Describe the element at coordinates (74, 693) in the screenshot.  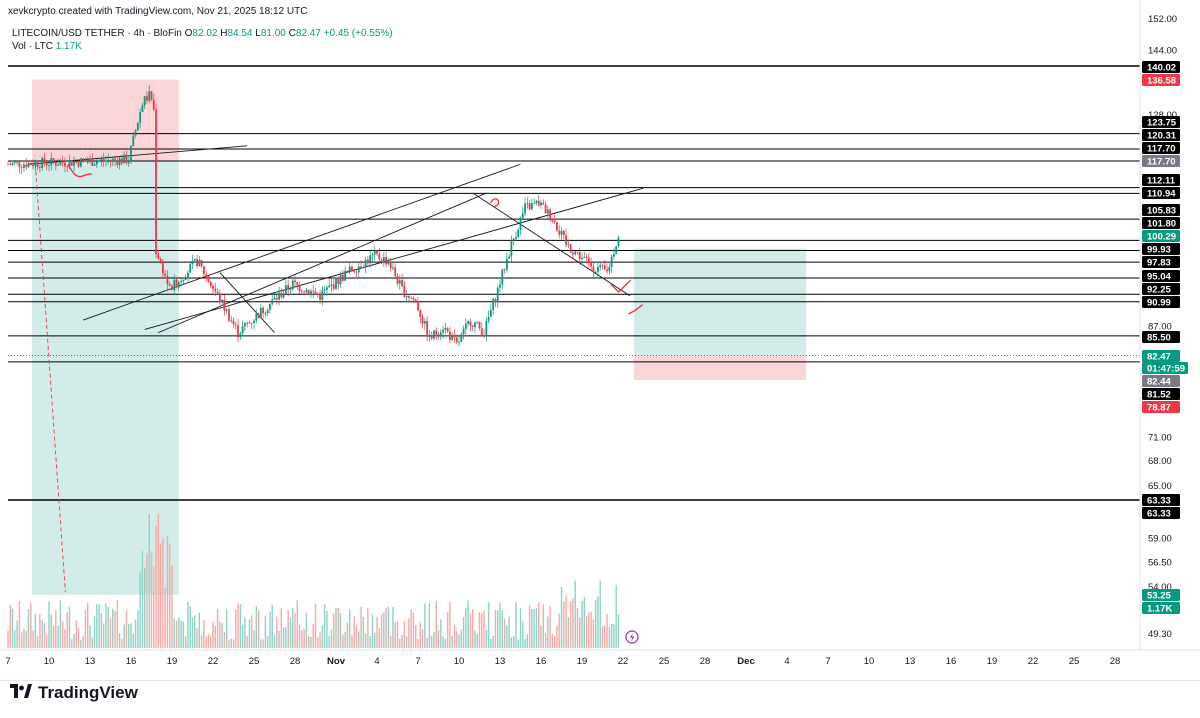
I see `tradingview-logo: TradingView` at that location.